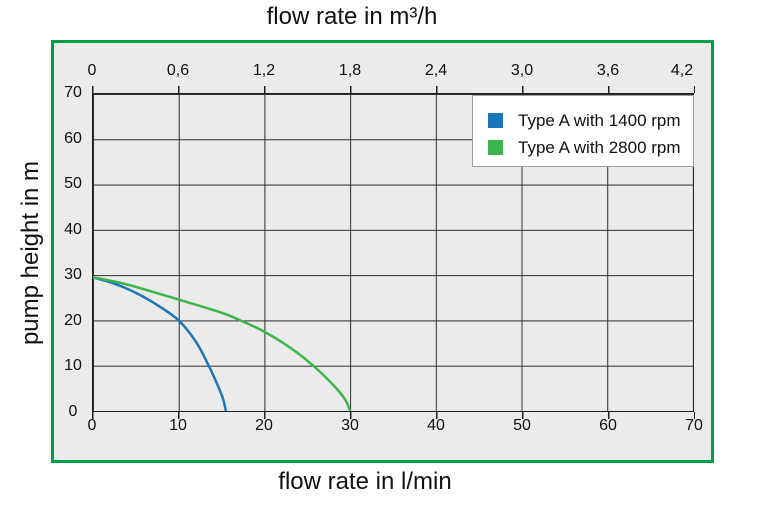 The image size is (783, 505). Describe the element at coordinates (682, 70) in the screenshot. I see `top-tick-label: 4,2` at that location.